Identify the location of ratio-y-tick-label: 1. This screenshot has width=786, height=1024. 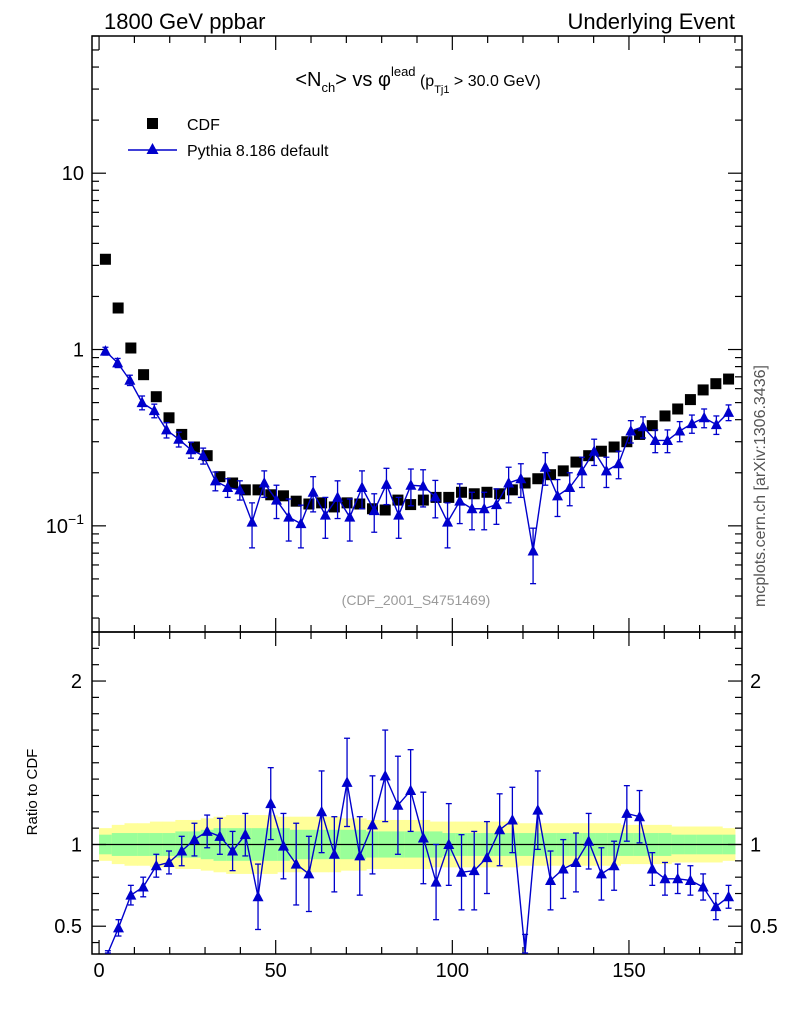
(76, 845).